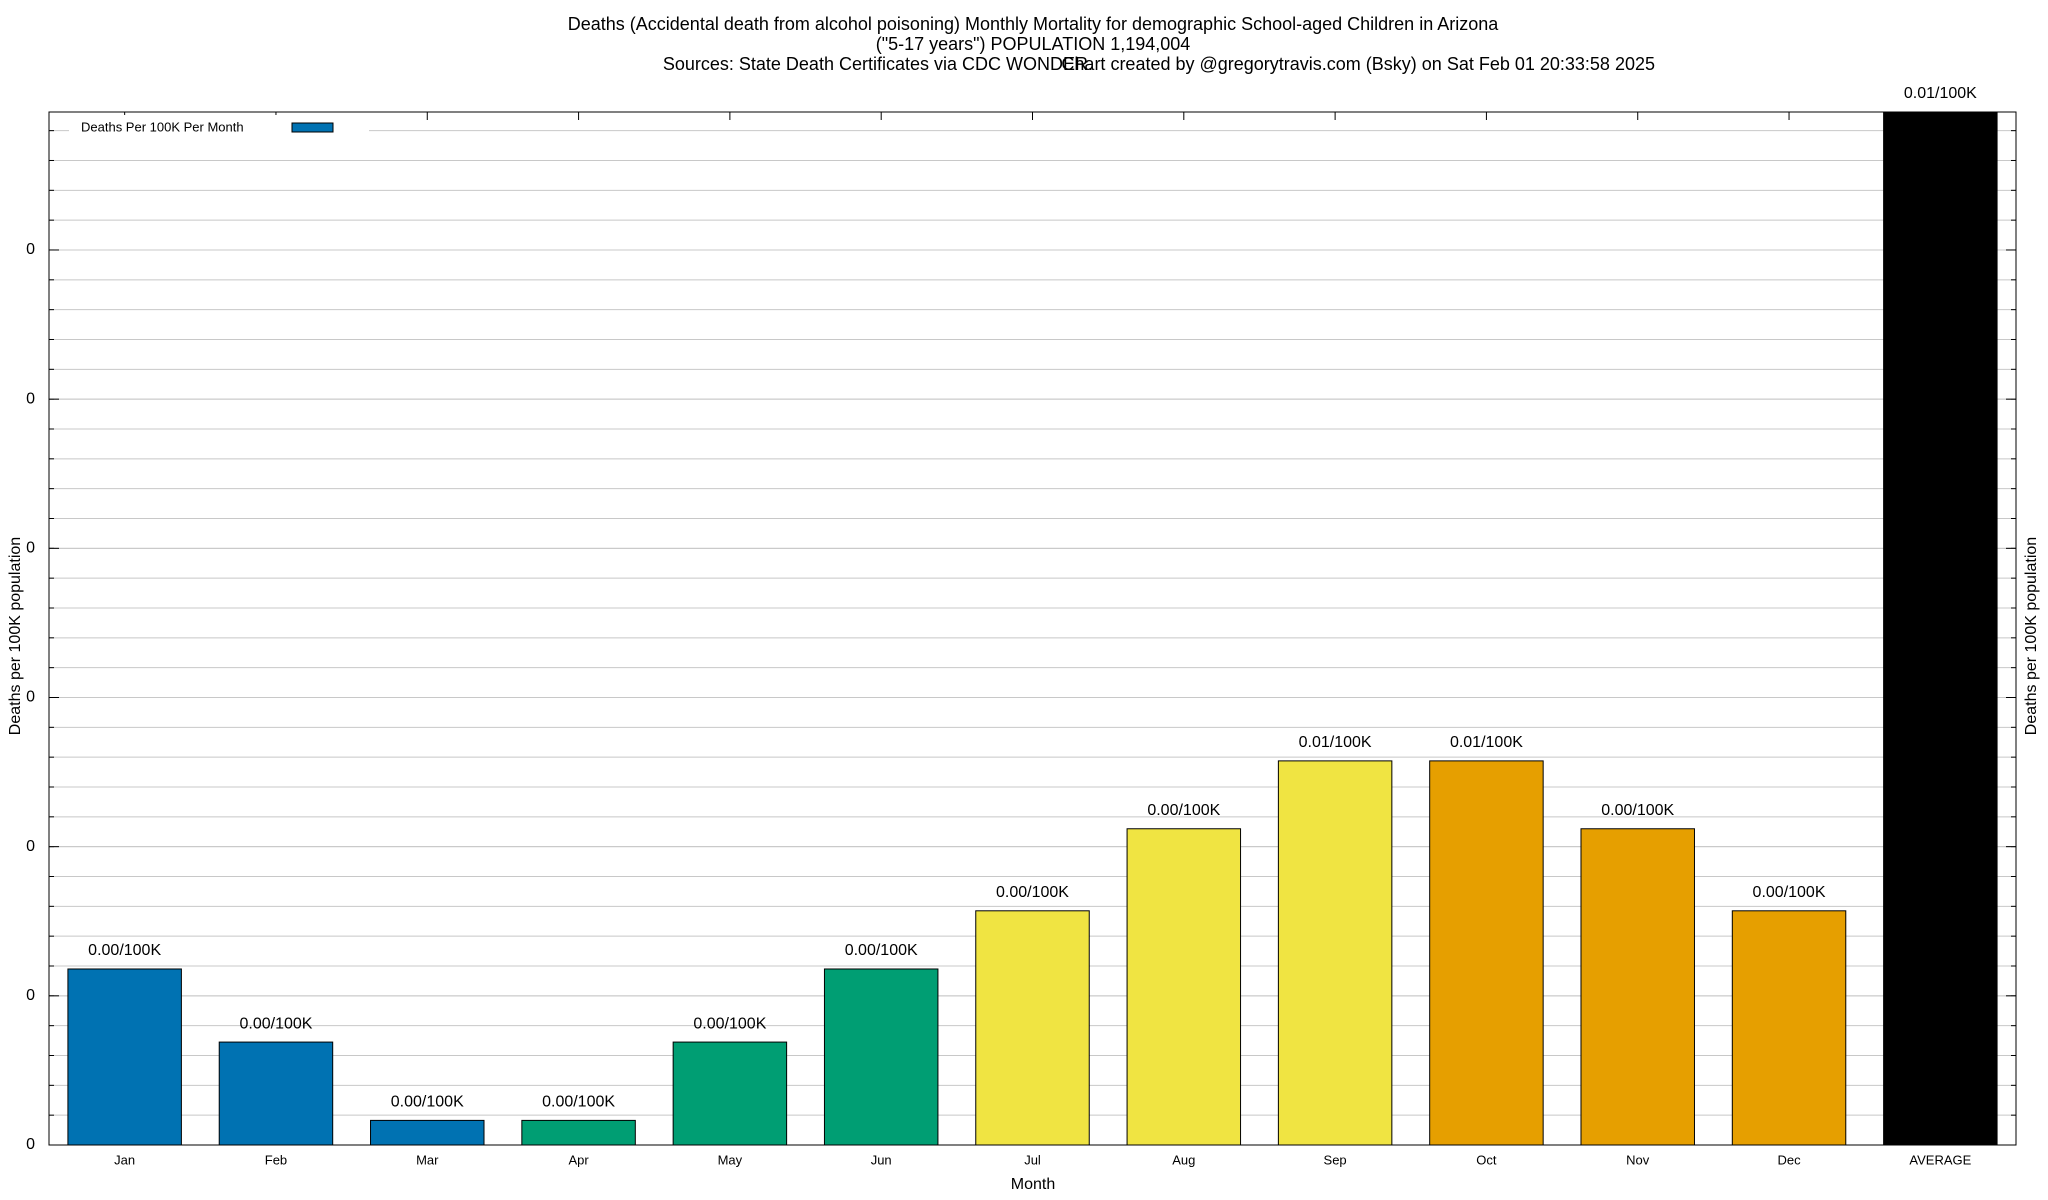  What do you see at coordinates (1335, 1159) in the screenshot?
I see `x-tick-label: Sep` at bounding box center [1335, 1159].